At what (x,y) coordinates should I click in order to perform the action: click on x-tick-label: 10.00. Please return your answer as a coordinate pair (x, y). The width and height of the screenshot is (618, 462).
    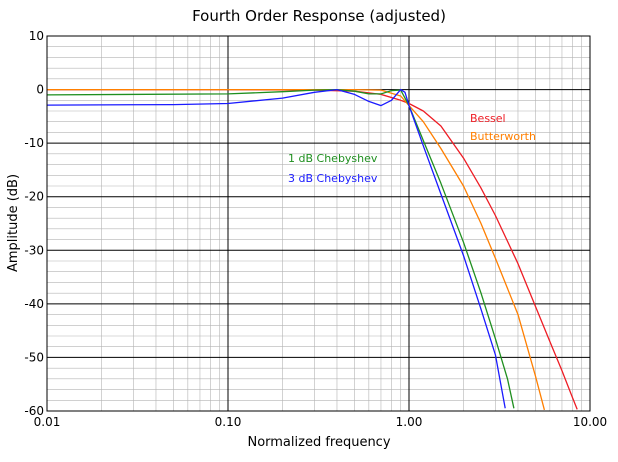
    Looking at the image, I should click on (590, 422).